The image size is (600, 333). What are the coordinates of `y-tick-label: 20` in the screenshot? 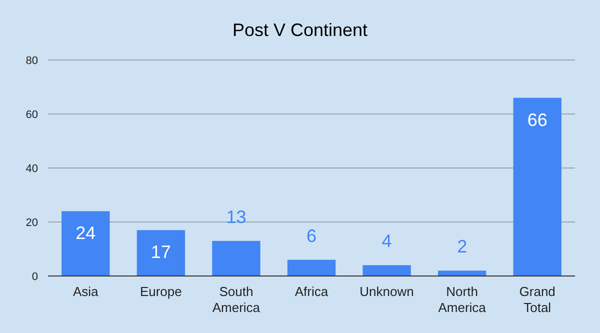 It's located at (32, 223).